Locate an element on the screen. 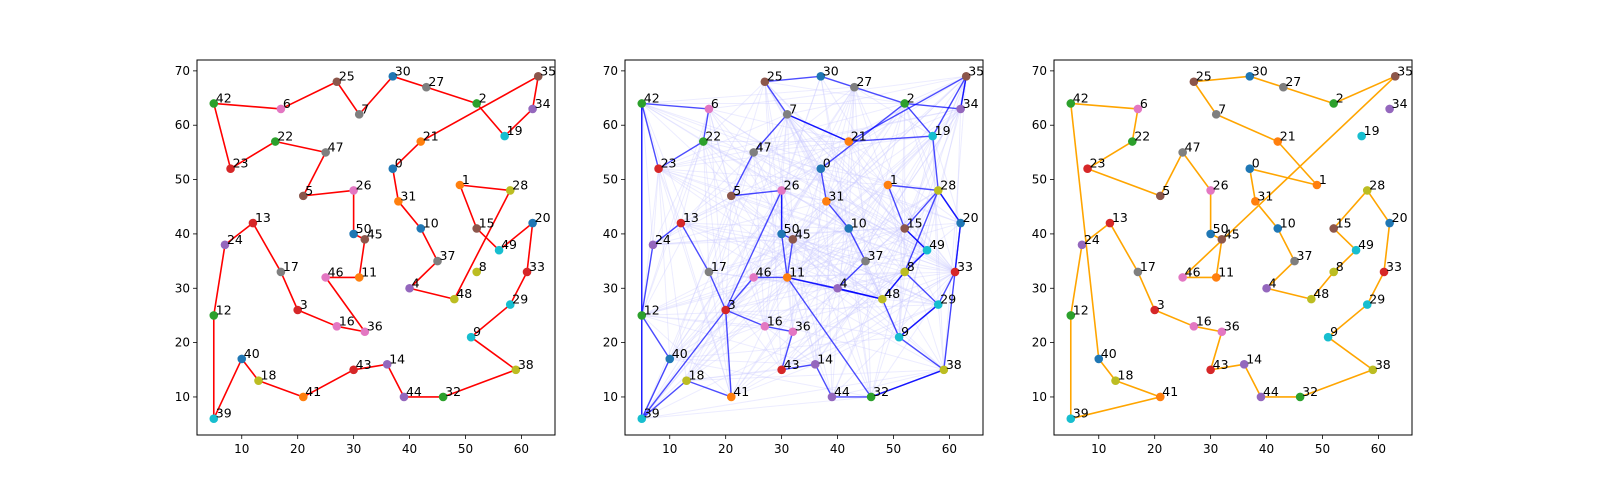 This screenshot has height=500, width=1600. y-tick-label: 30 is located at coordinates (182, 288).